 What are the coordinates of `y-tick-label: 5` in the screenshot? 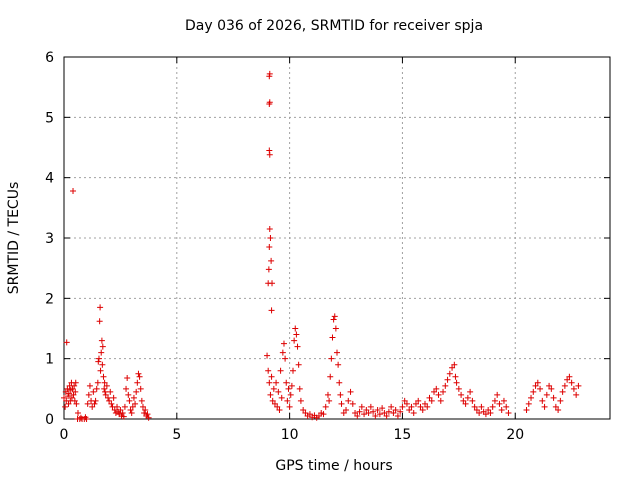 It's located at (49, 118).